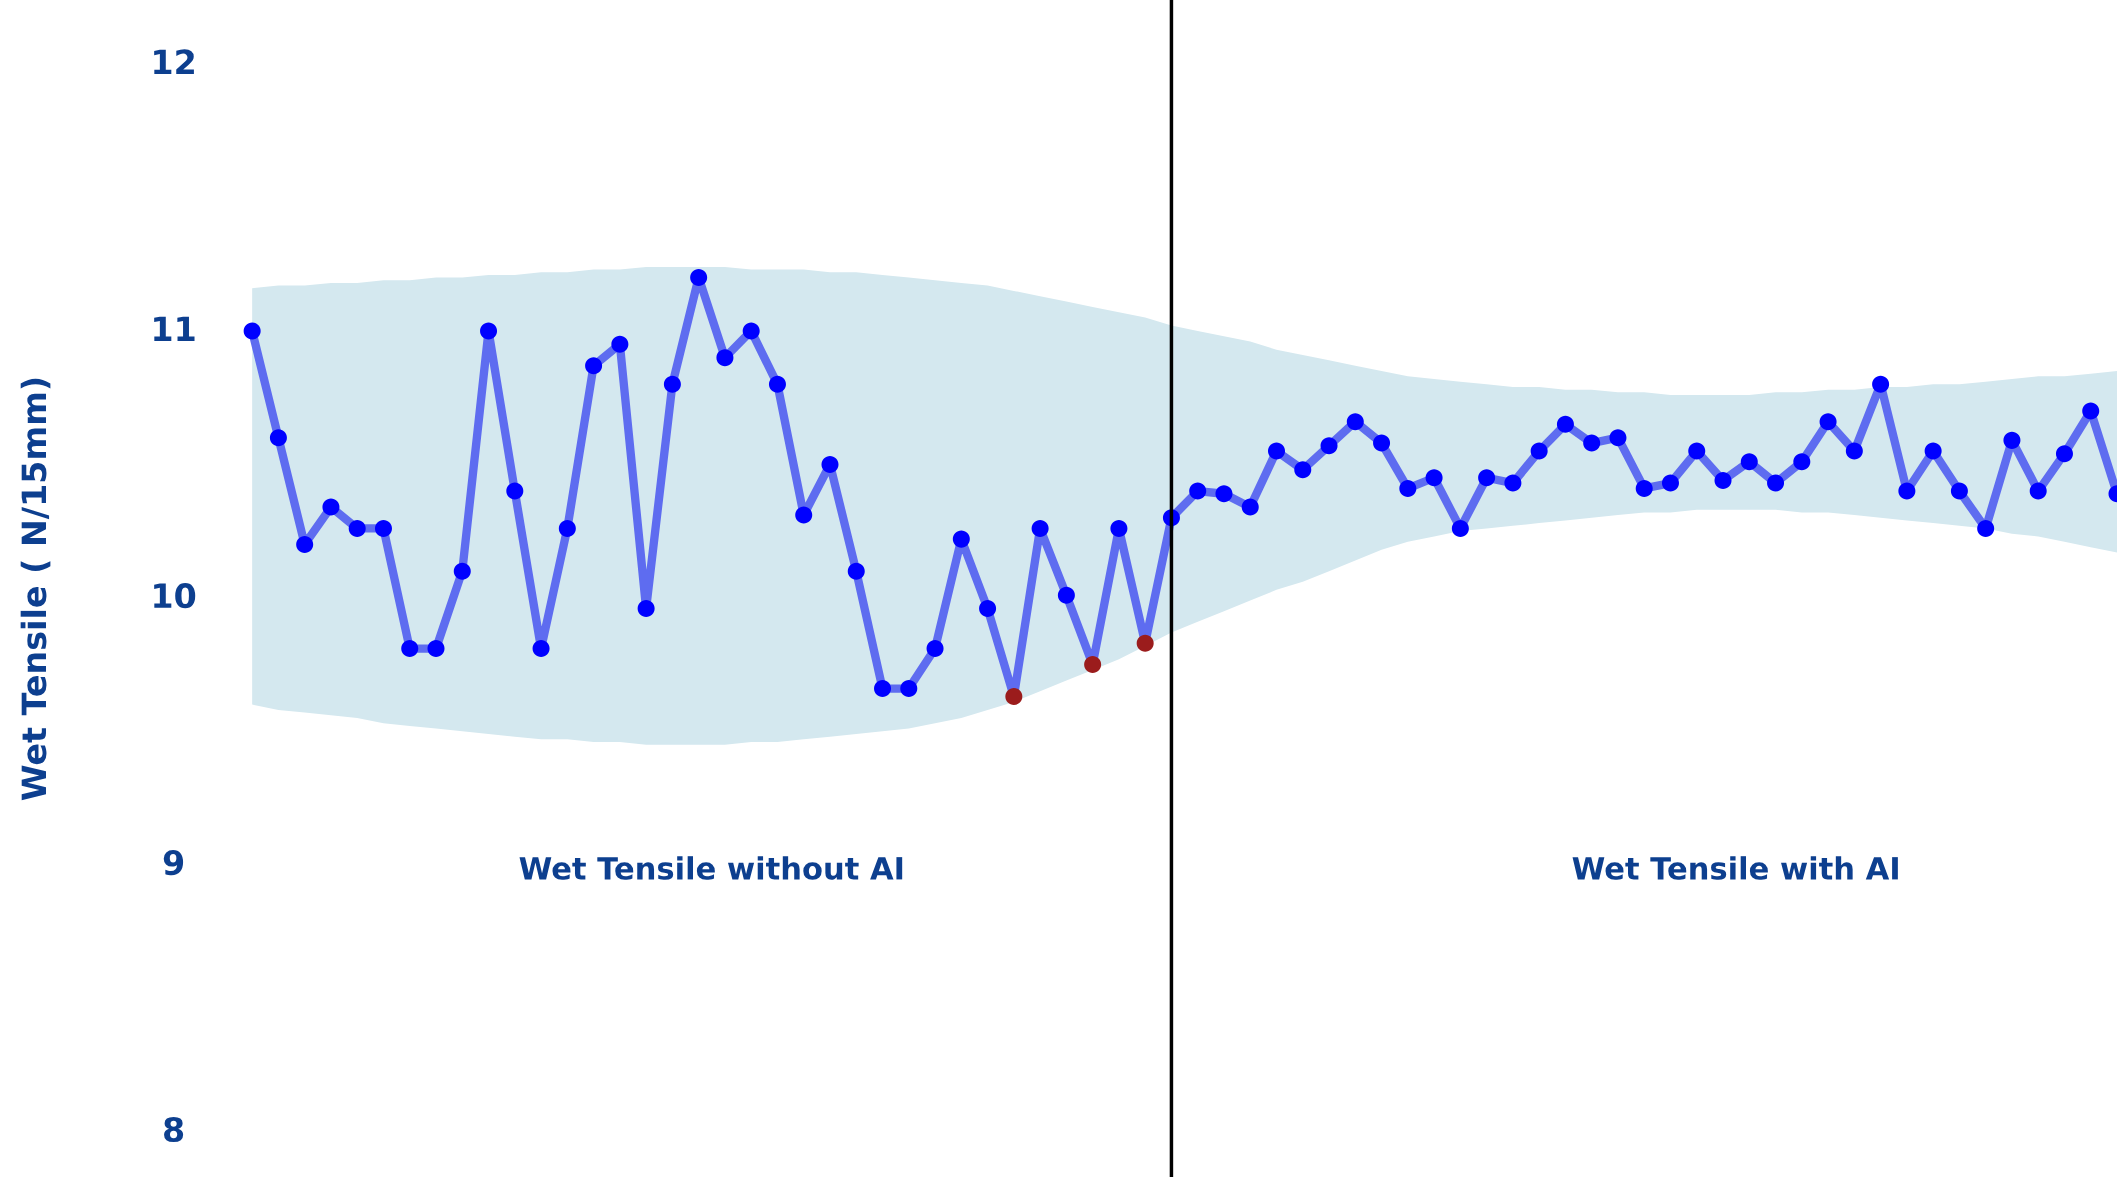  Describe the element at coordinates (711, 868) in the screenshot. I see `annotation: Wet Tensile without AI` at that location.